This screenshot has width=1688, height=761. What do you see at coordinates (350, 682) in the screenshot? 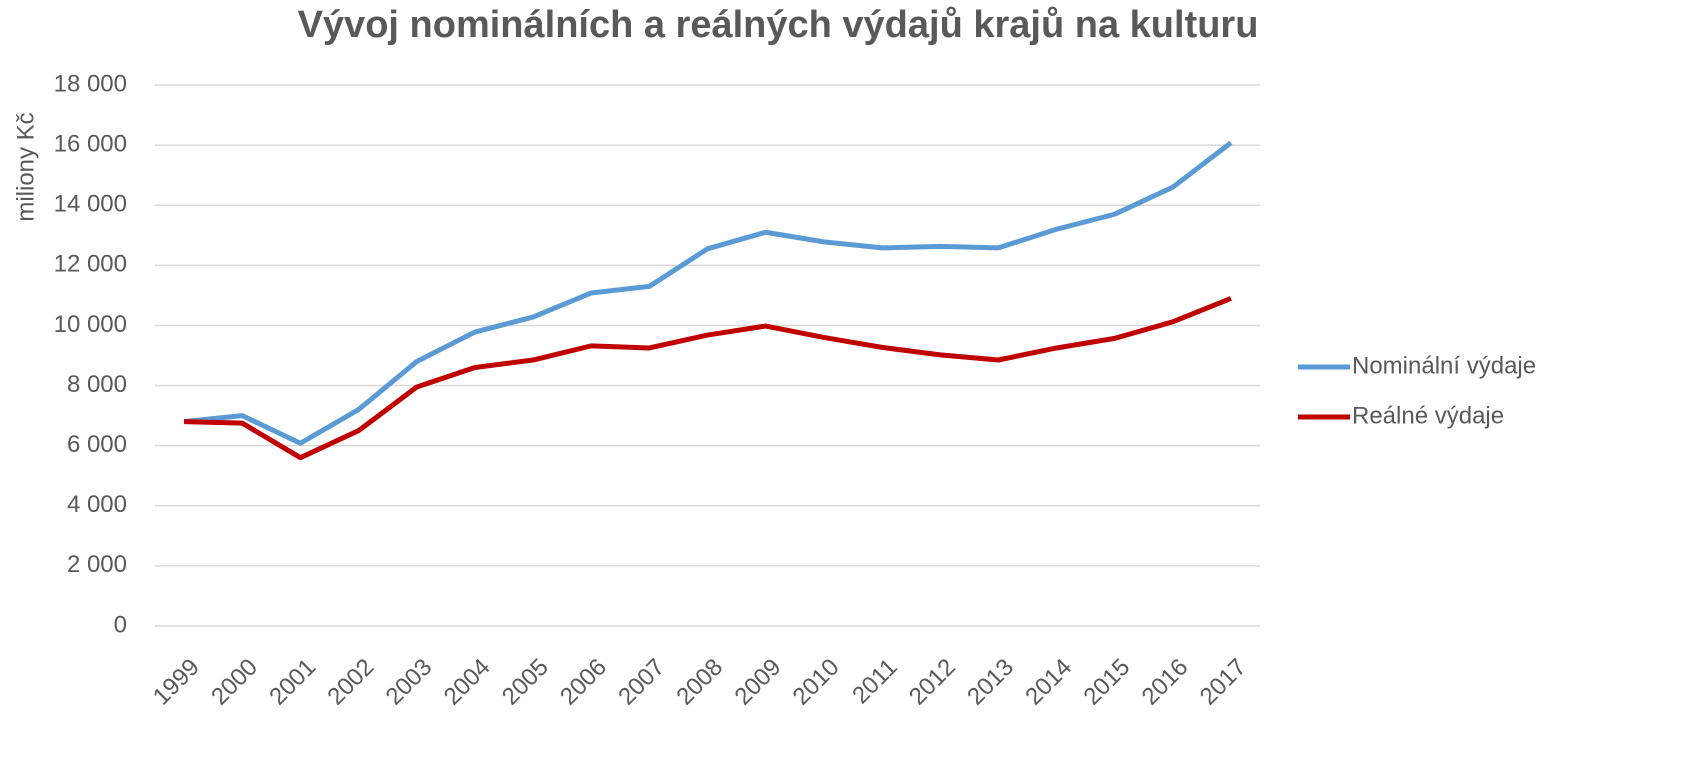
I see `x-tick-label: 2002` at bounding box center [350, 682].